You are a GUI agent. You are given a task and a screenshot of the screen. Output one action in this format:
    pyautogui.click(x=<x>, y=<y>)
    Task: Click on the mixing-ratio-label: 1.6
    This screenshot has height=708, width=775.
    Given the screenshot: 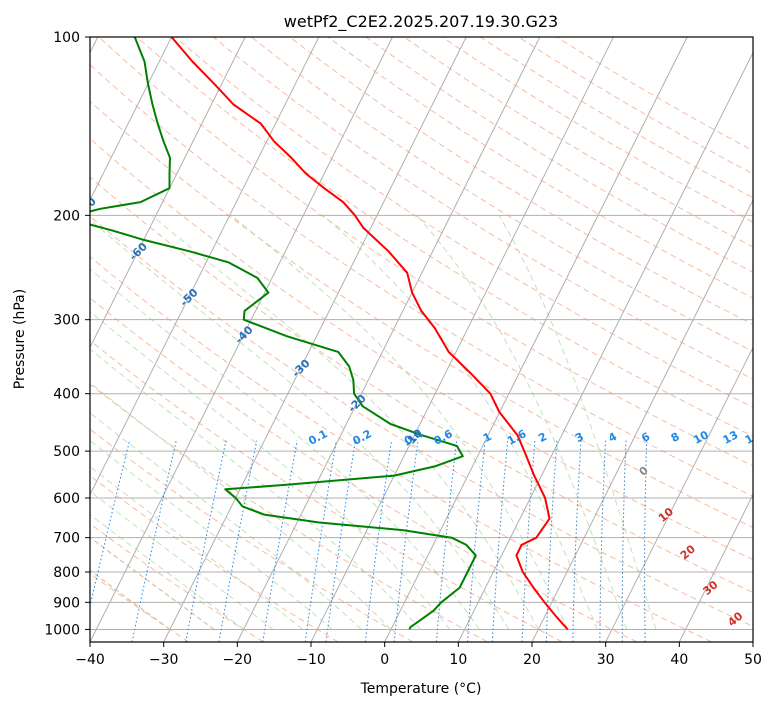 What is the action you would take?
    pyautogui.click(x=517, y=437)
    